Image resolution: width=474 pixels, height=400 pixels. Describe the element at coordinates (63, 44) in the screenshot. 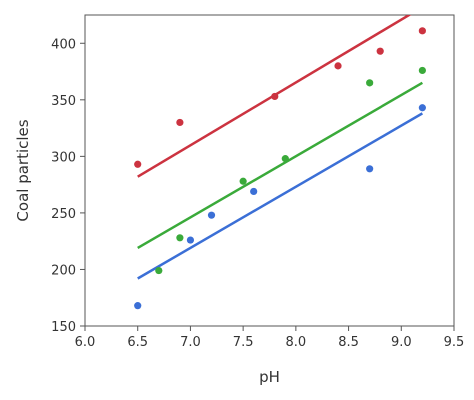

I see `y-tick-label: 400` at that location.